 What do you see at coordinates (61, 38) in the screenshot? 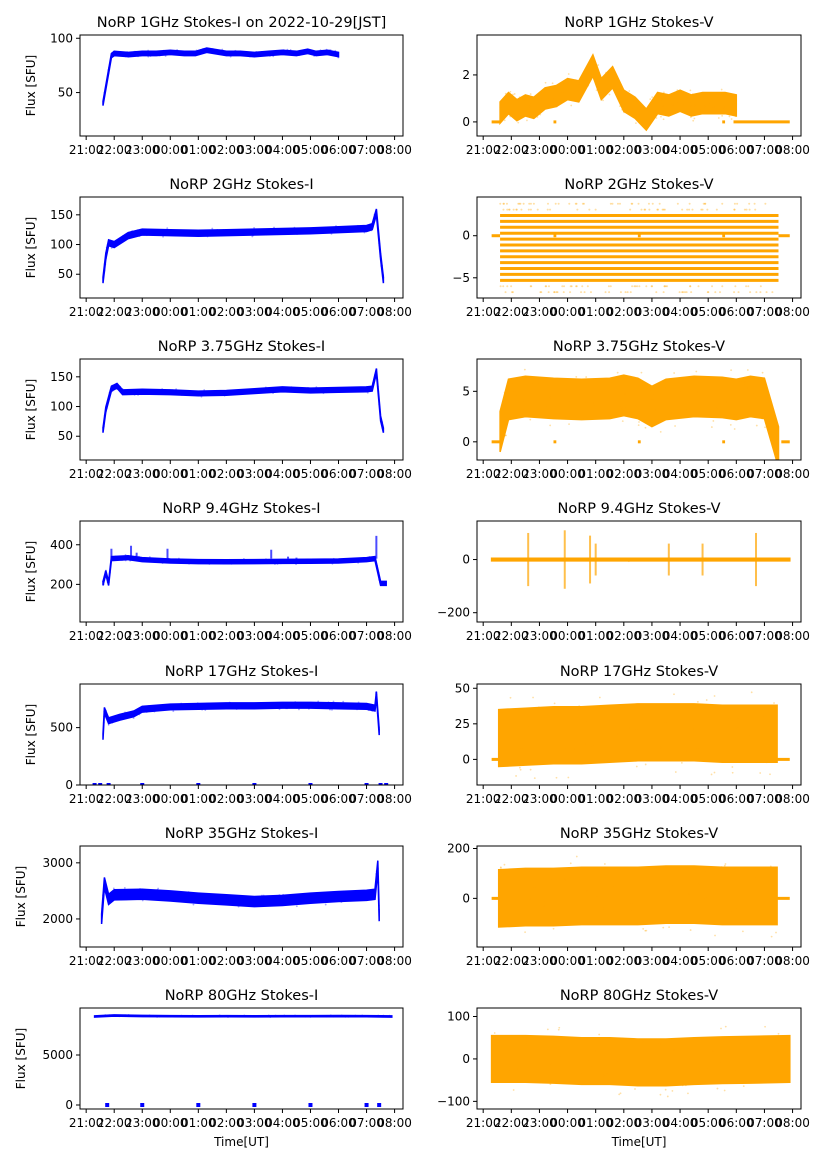
I see `y-tick-label: 100` at bounding box center [61, 38].